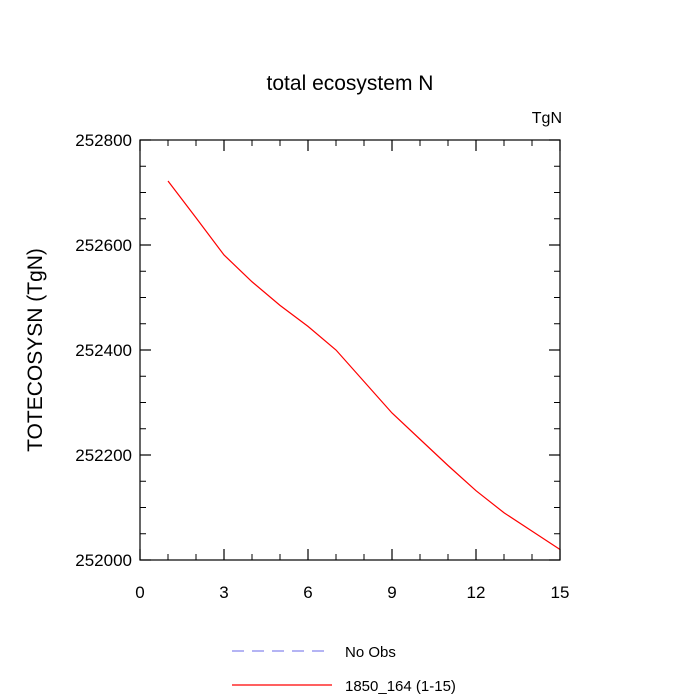  What do you see at coordinates (344, 669) in the screenshot?
I see `legend: No Obs 1850_164 (1-15)` at bounding box center [344, 669].